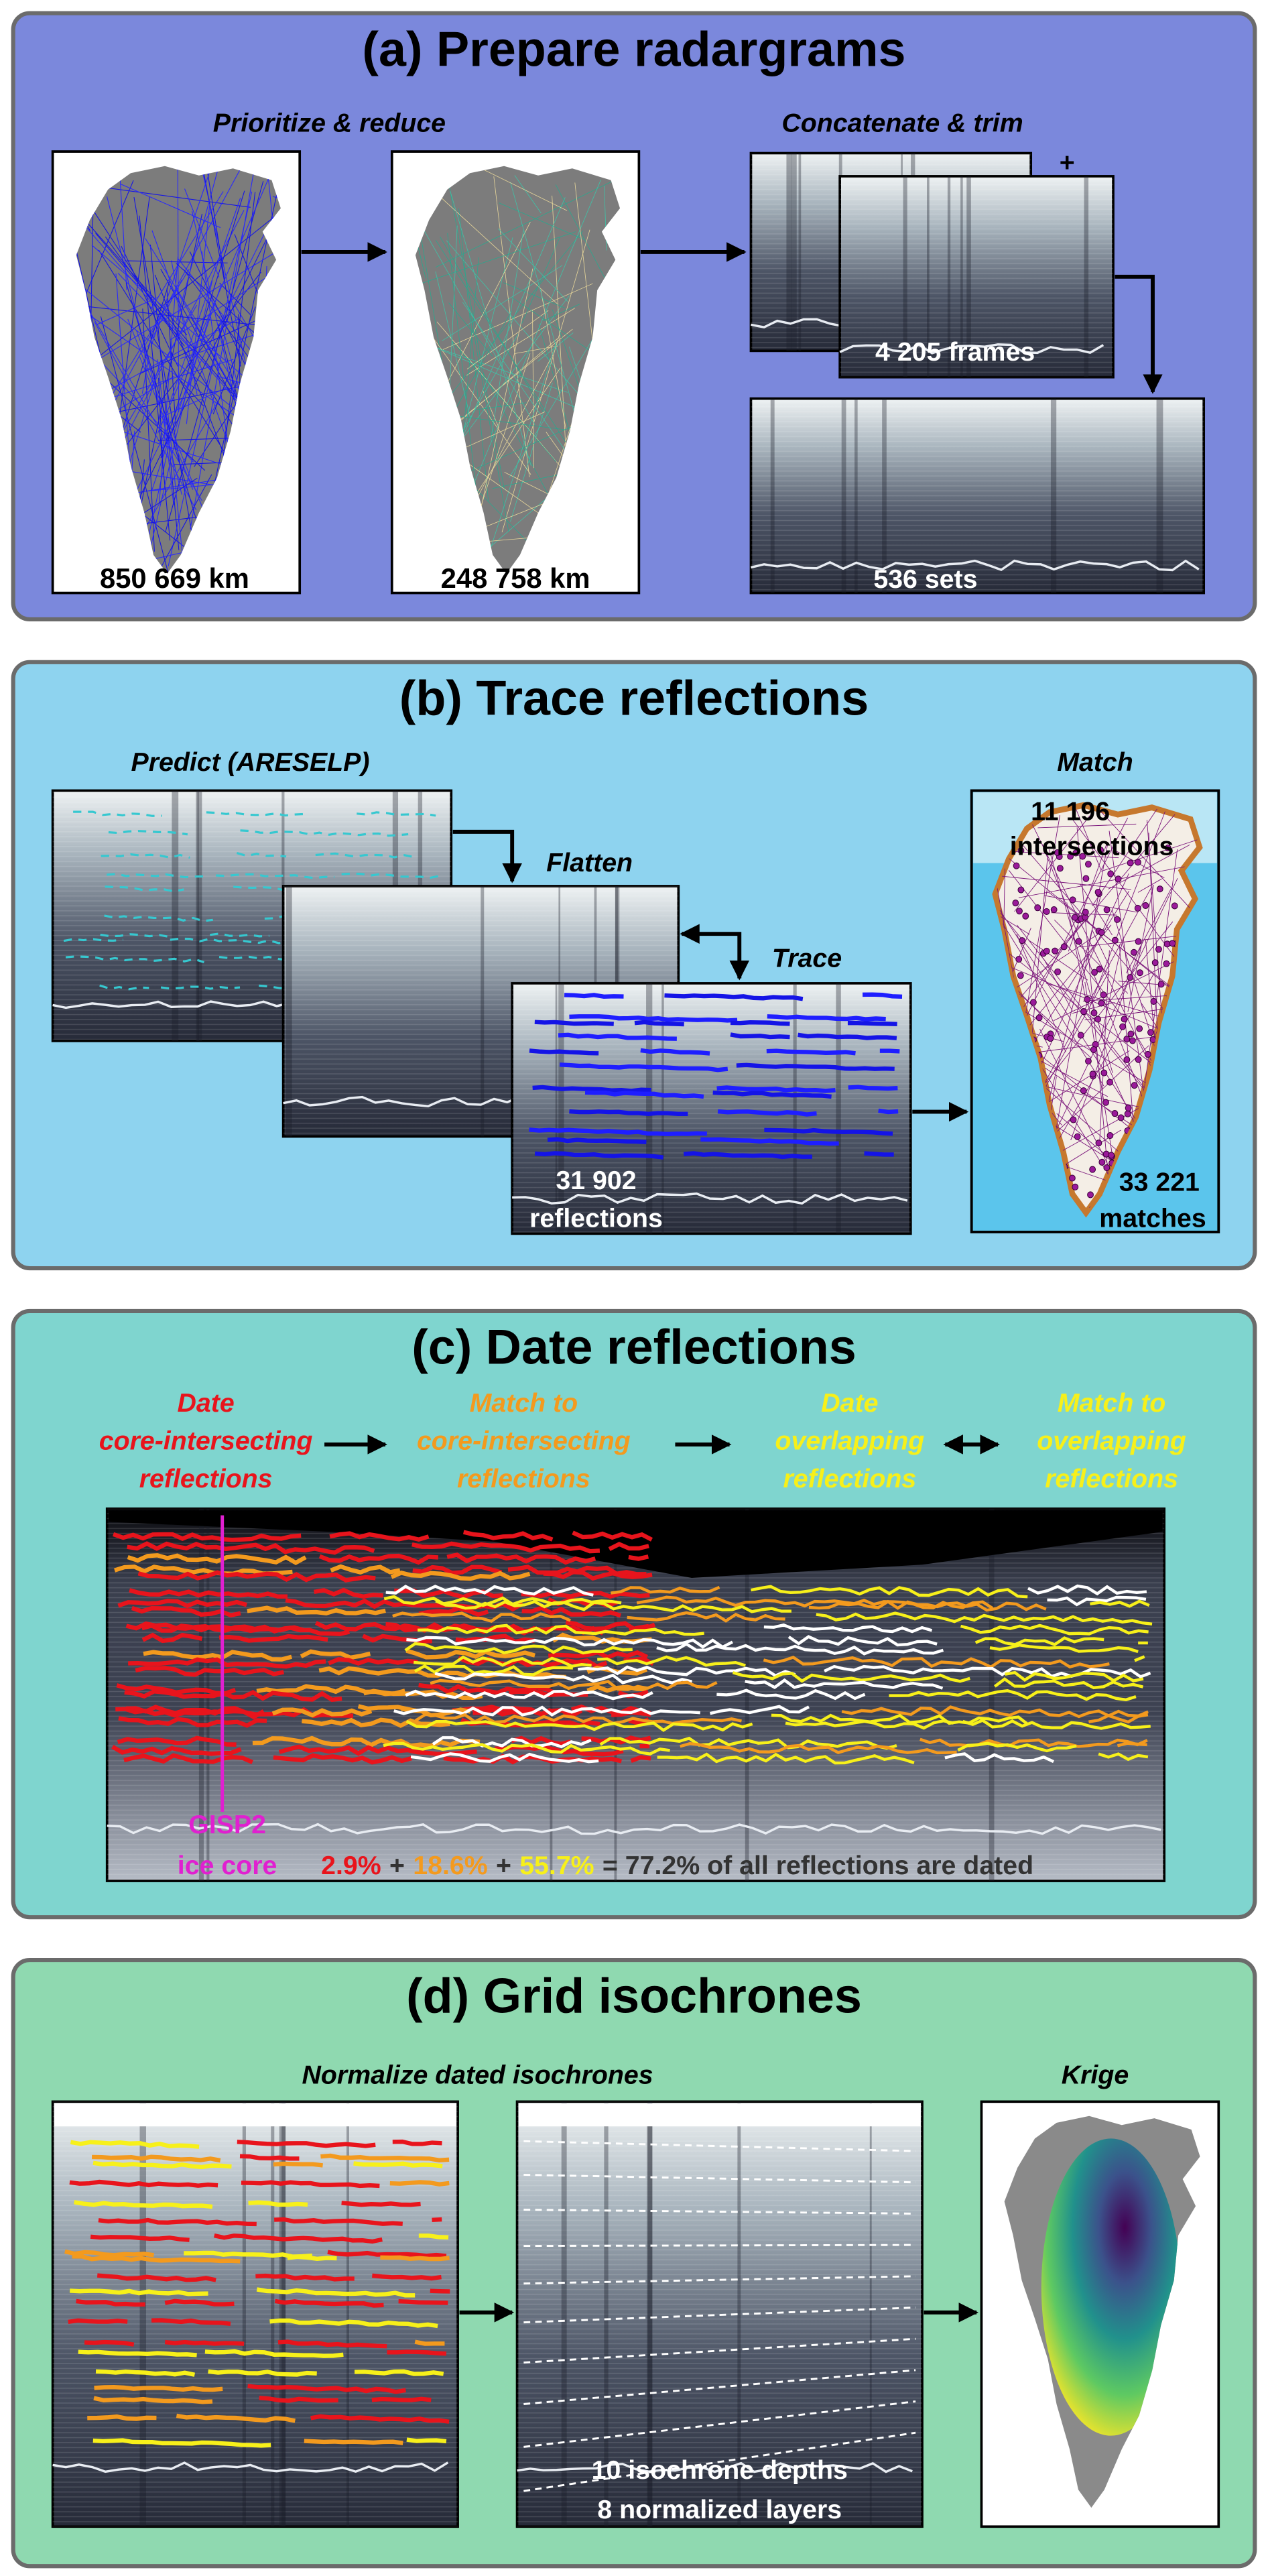 The image size is (1268, 2576). I want to click on bed-reflection, so click(250, 2467).